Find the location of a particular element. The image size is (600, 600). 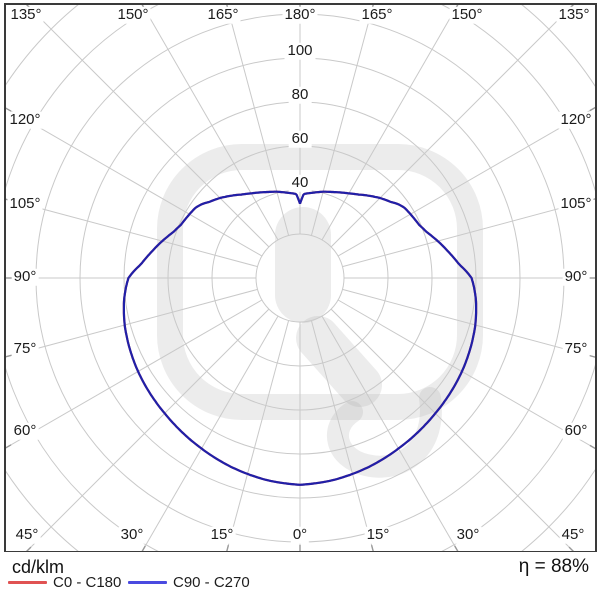

unit-label: cd/klm is located at coordinates (38, 567).